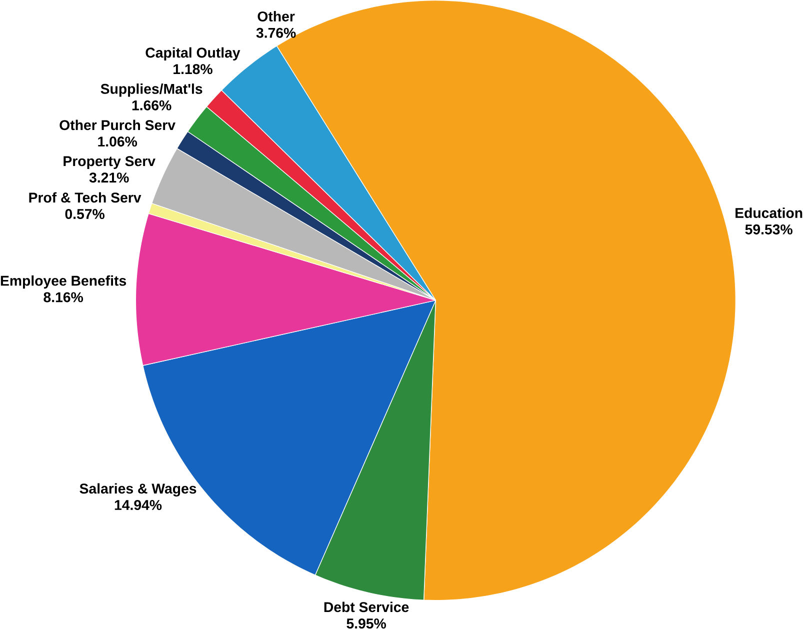 This screenshot has width=803, height=629. Describe the element at coordinates (138, 505) in the screenshot. I see `data-label: 14.94%` at that location.